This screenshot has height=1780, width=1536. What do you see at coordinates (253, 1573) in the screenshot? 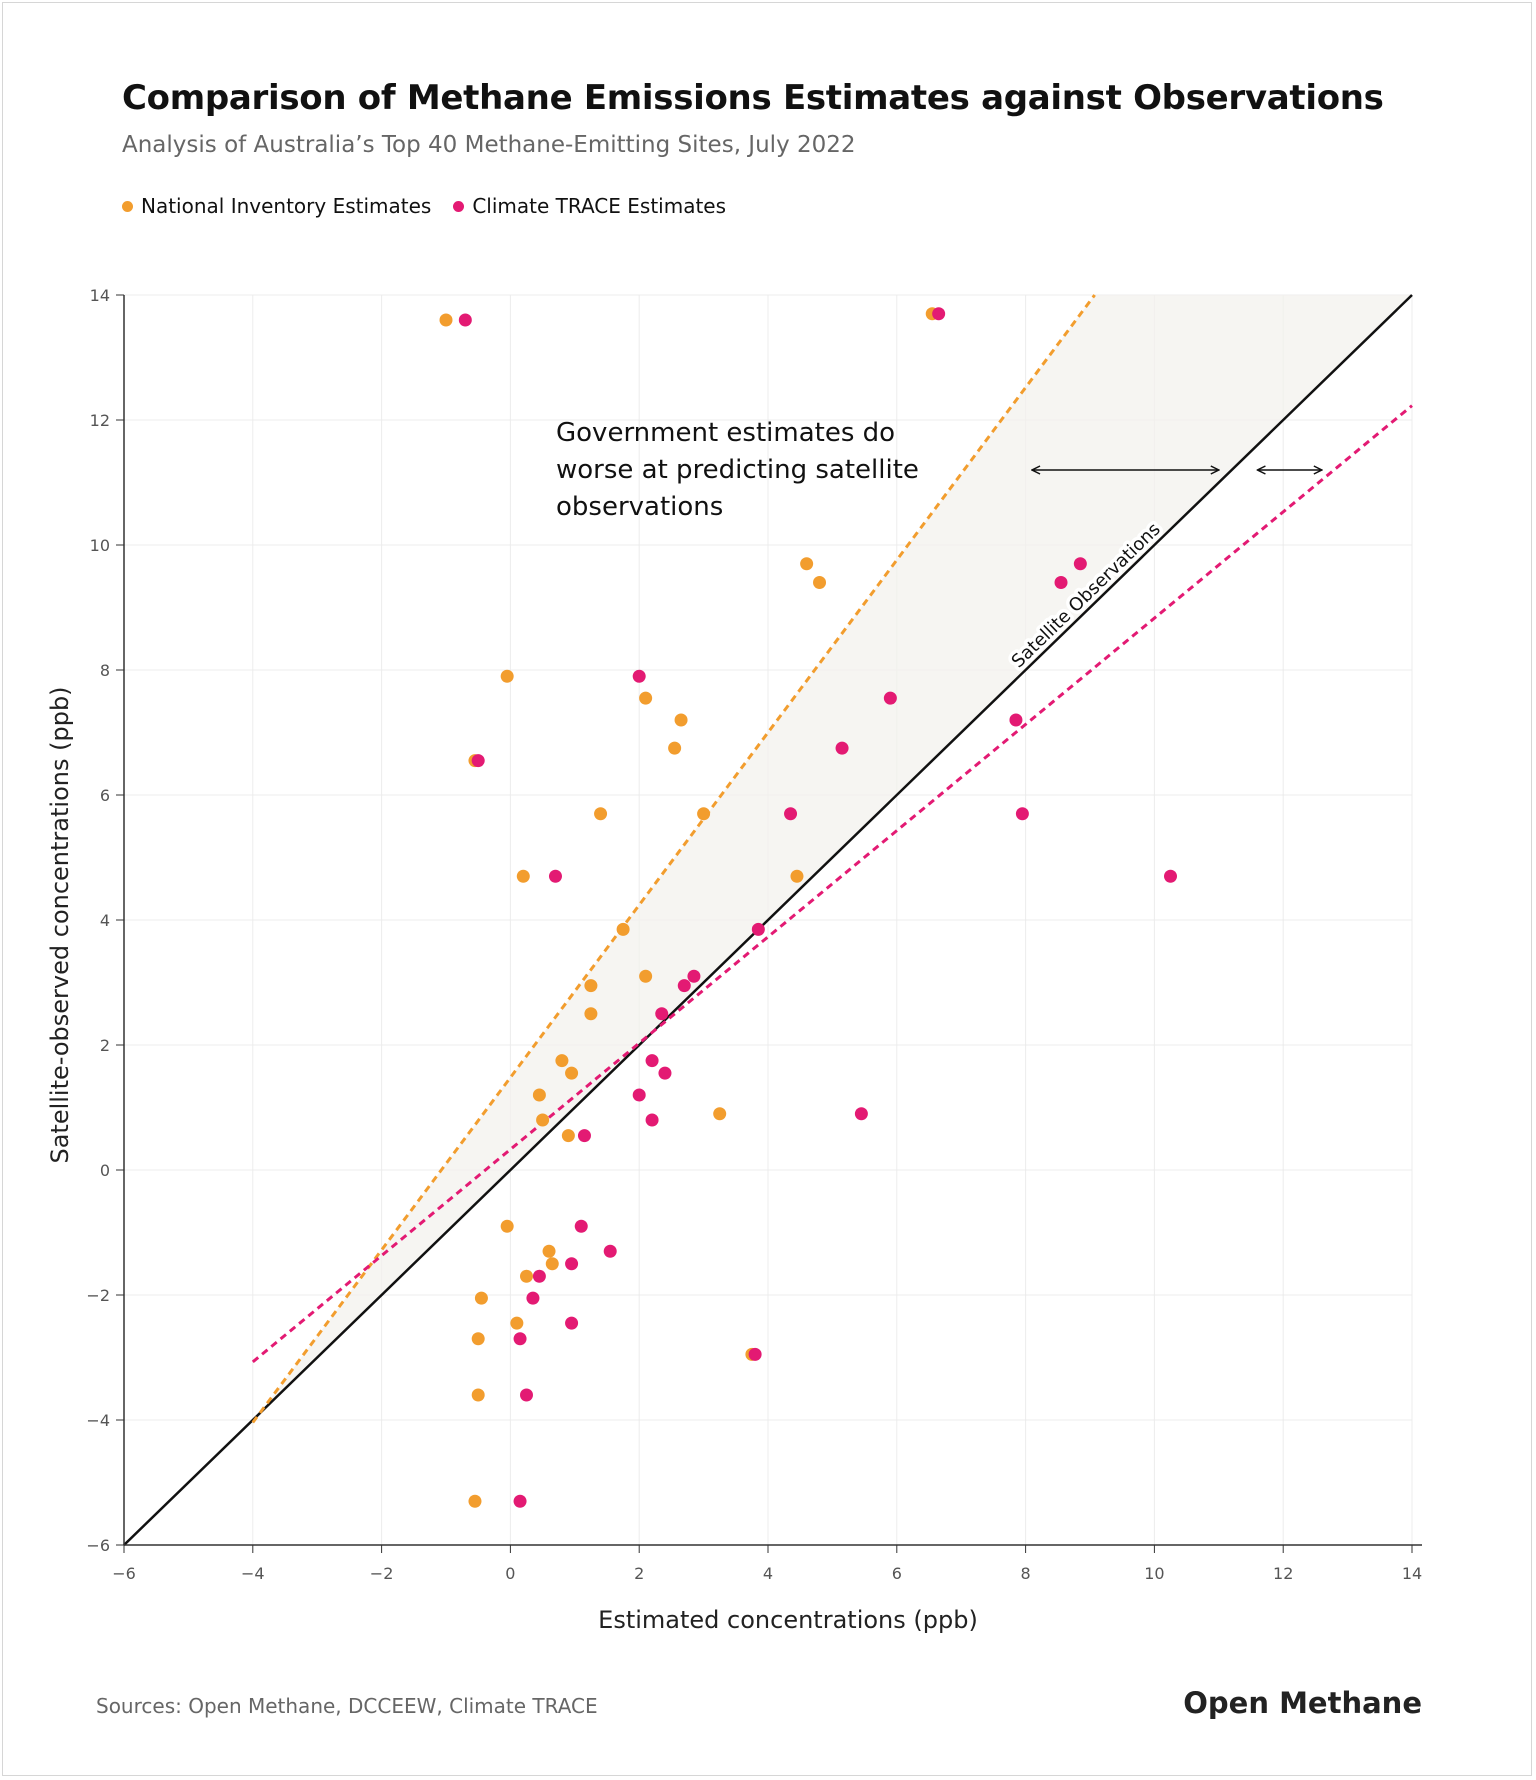
I see `x-tick-label: −4` at bounding box center [253, 1573].